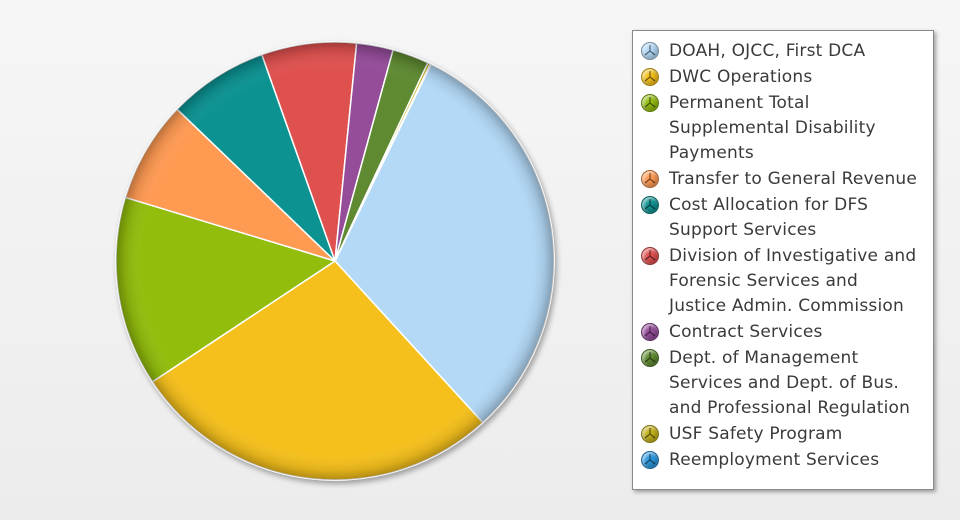 Image resolution: width=960 pixels, height=520 pixels. I want to click on legend-label-line: Forensic Services and, so click(764, 281).